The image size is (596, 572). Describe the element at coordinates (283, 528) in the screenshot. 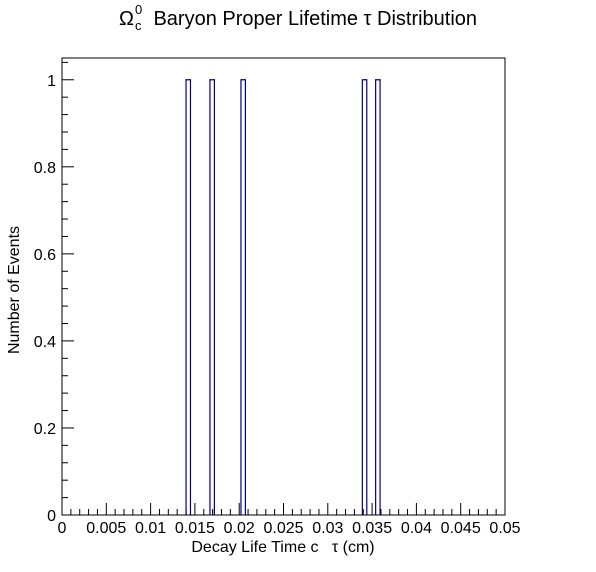

I see `x-tick-label: 0.025` at that location.